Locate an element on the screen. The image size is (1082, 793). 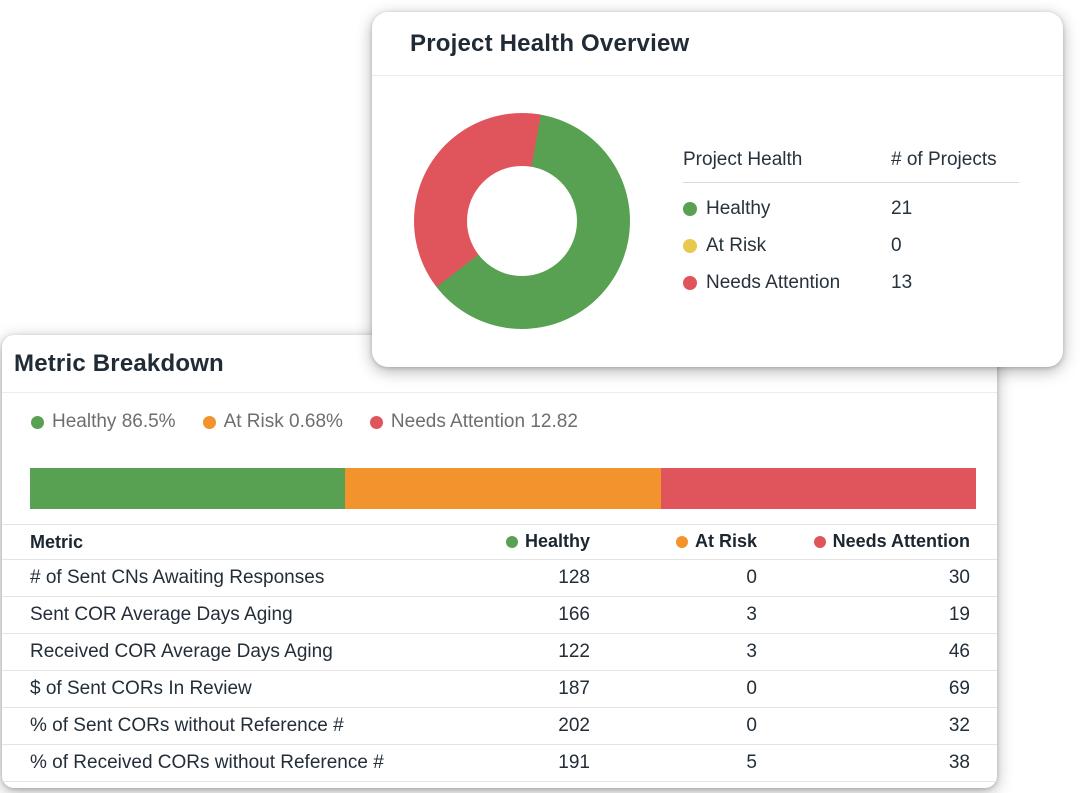
healthy-cell: 202 is located at coordinates (510, 726).